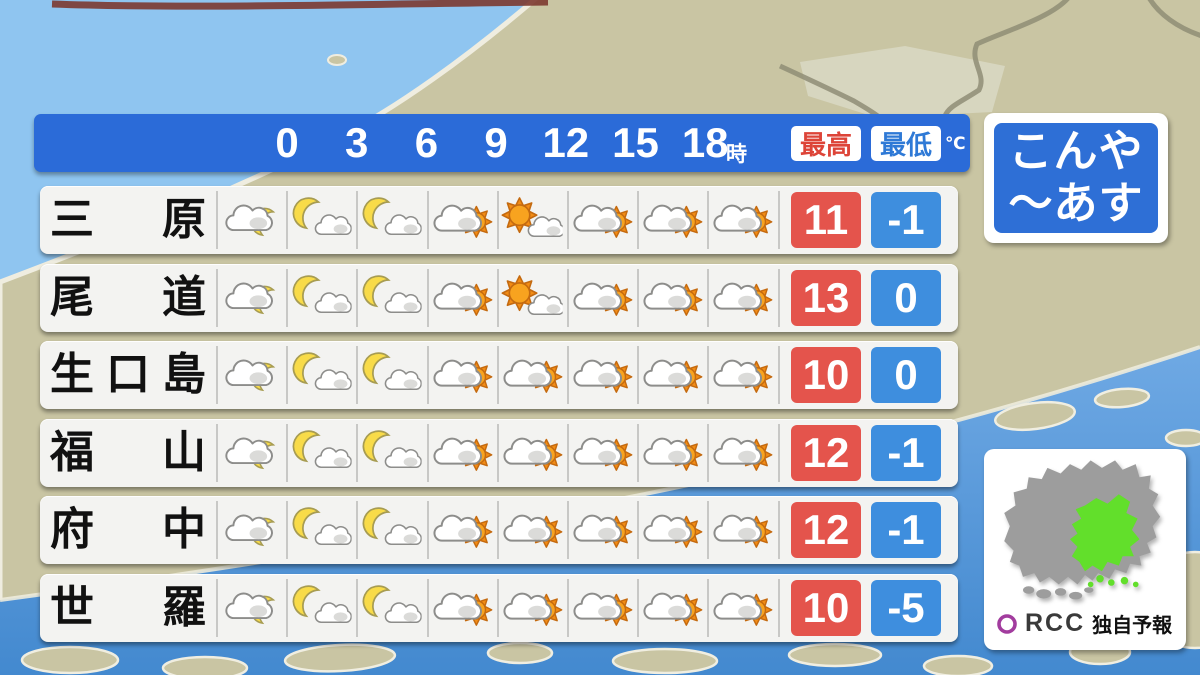 This screenshot has height=675, width=1200. I want to click on time-header-bar: 0 3 6 9 12 15 18 時 最高 最低 ℃, so click(502, 143).